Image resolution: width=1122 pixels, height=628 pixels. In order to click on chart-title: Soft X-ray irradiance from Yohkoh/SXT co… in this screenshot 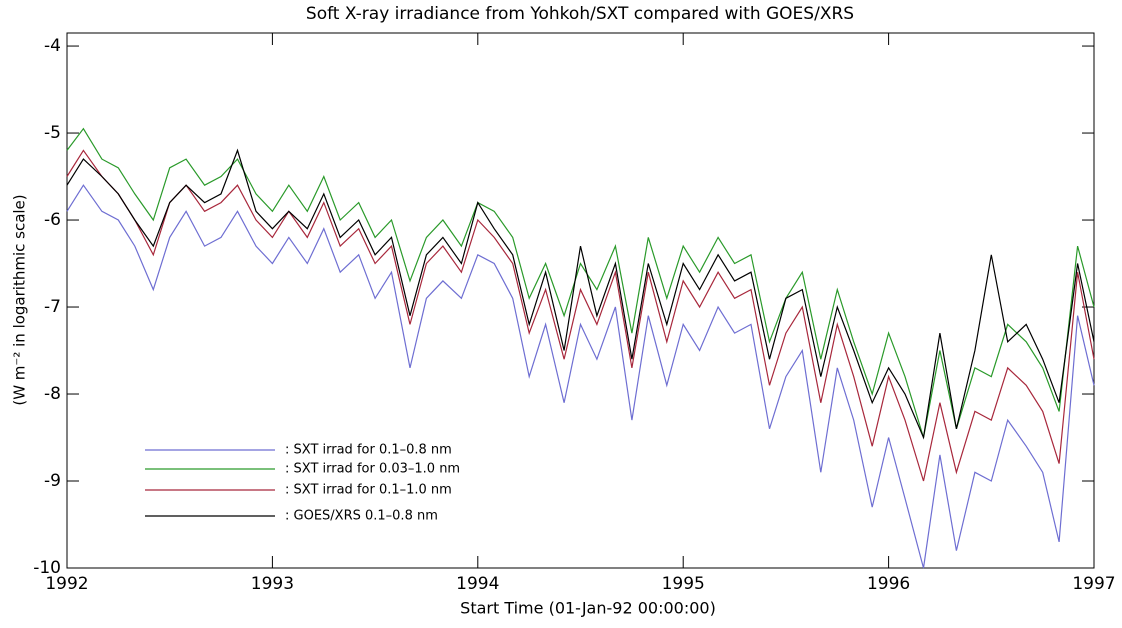, I will do `click(580, 14)`.